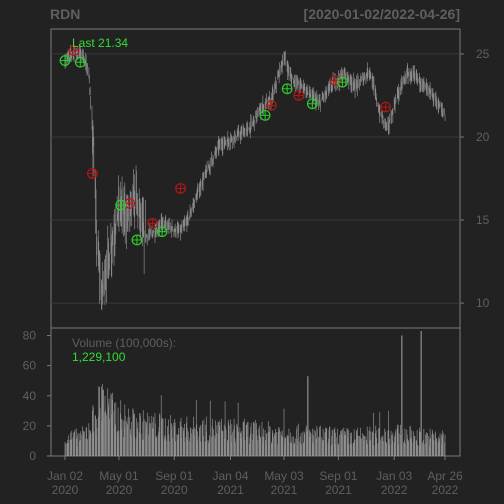 The height and width of the screenshot is (504, 504). Describe the element at coordinates (394, 476) in the screenshot. I see `x-tick-label-date: Jan 03` at that location.